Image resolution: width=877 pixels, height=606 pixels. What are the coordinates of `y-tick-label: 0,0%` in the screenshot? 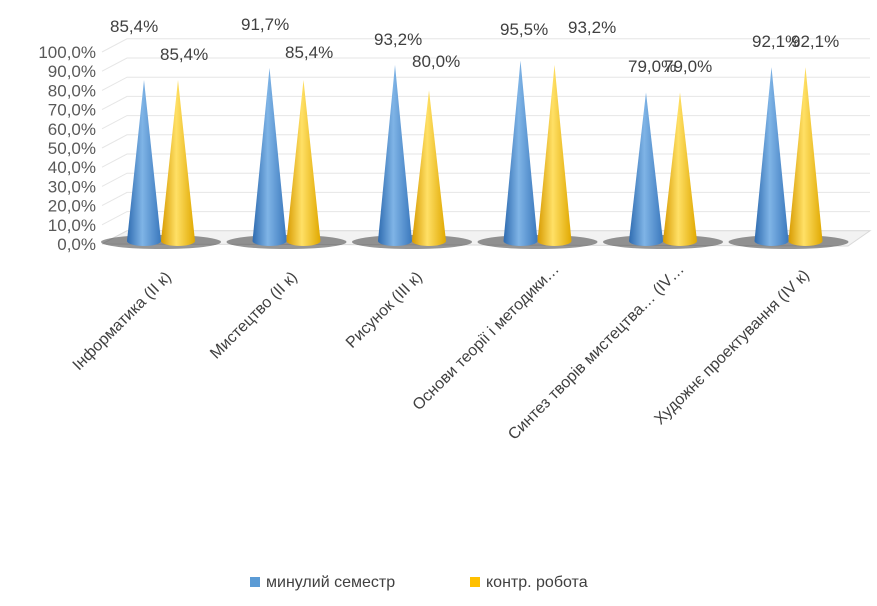 It's located at (76, 244).